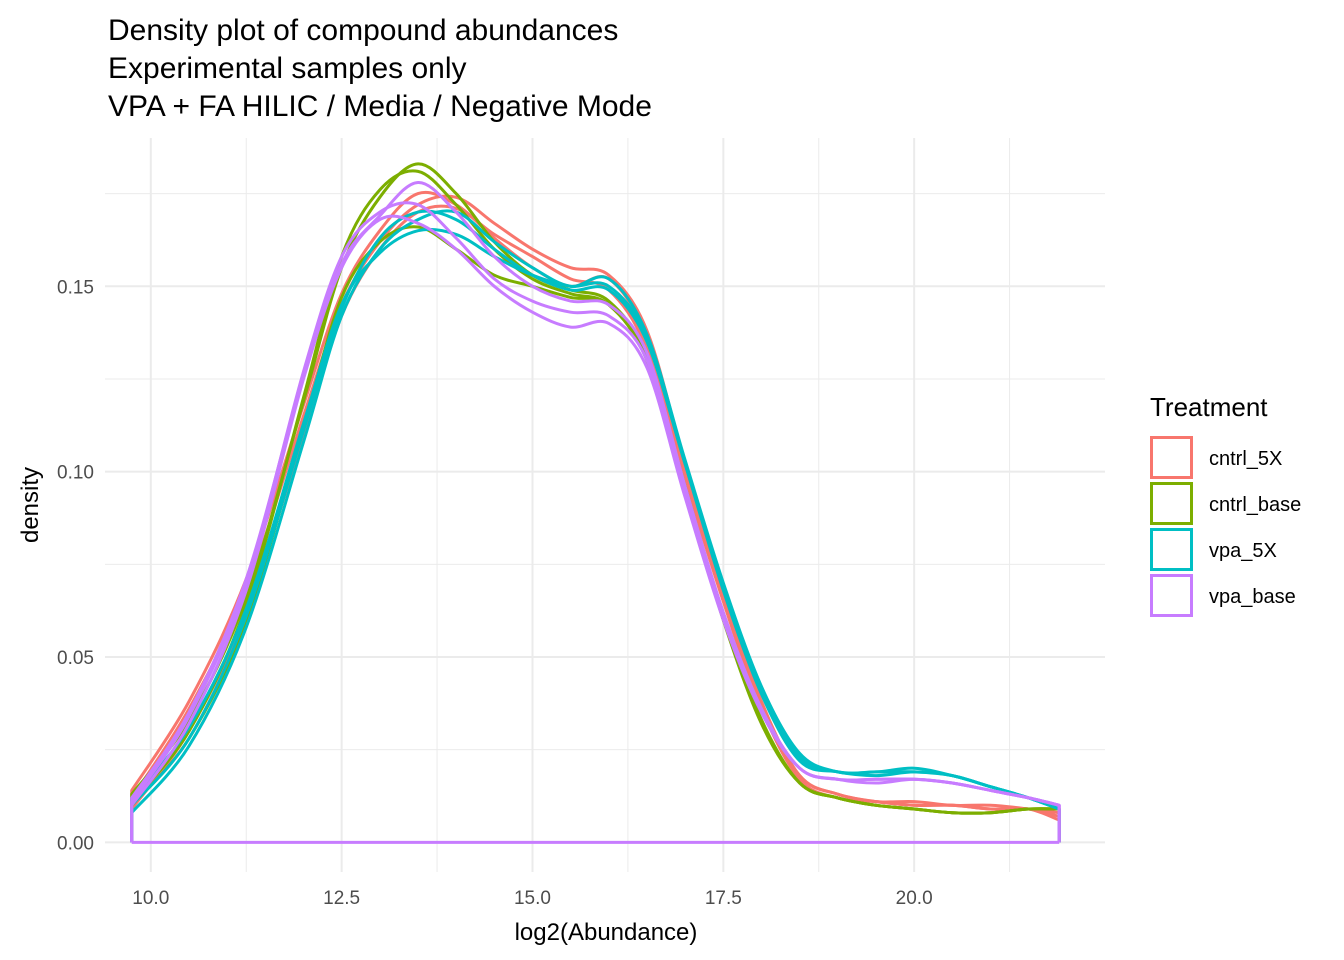  What do you see at coordinates (1171, 595) in the screenshot?
I see `legend-key-vpa_base` at bounding box center [1171, 595].